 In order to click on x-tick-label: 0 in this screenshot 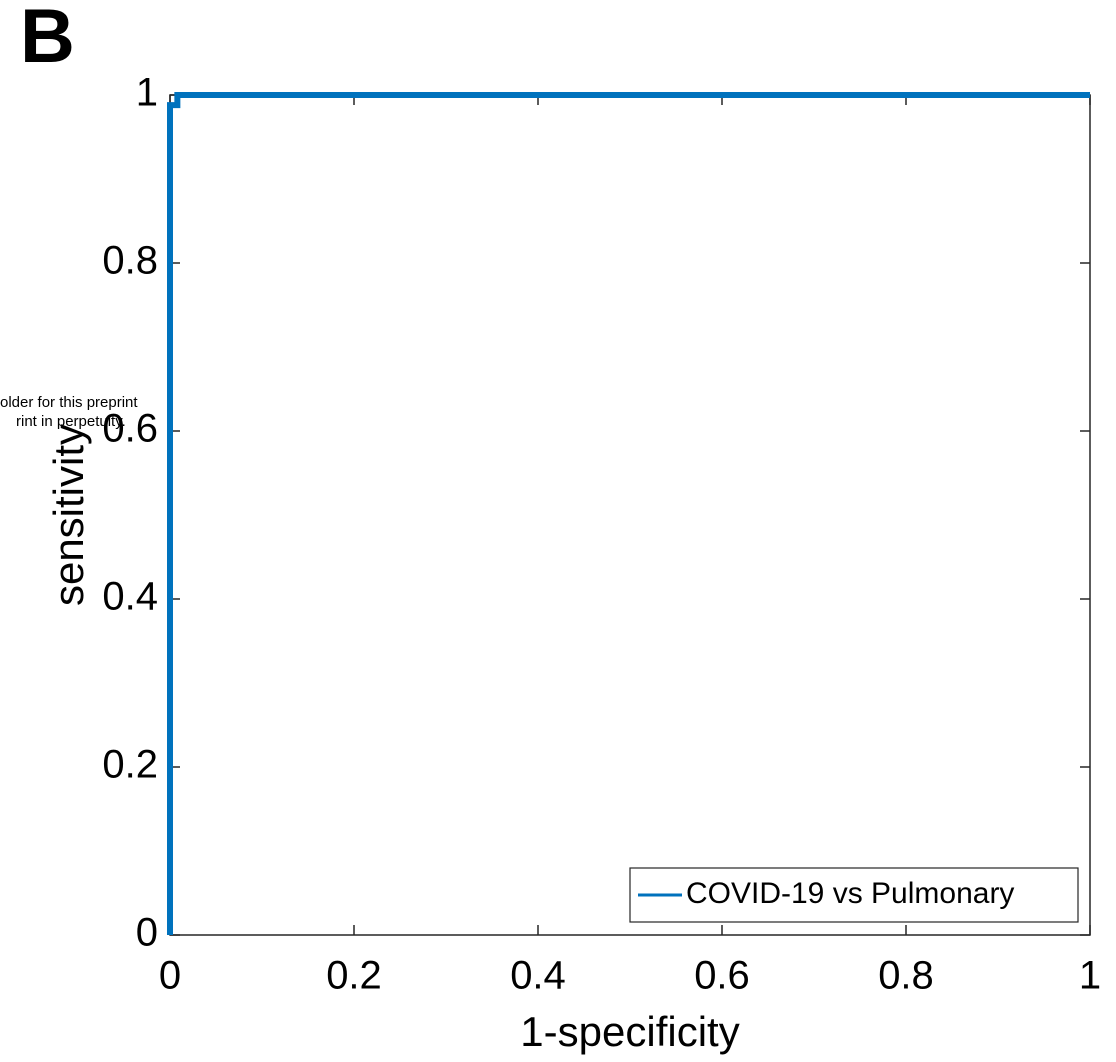, I will do `click(170, 976)`.